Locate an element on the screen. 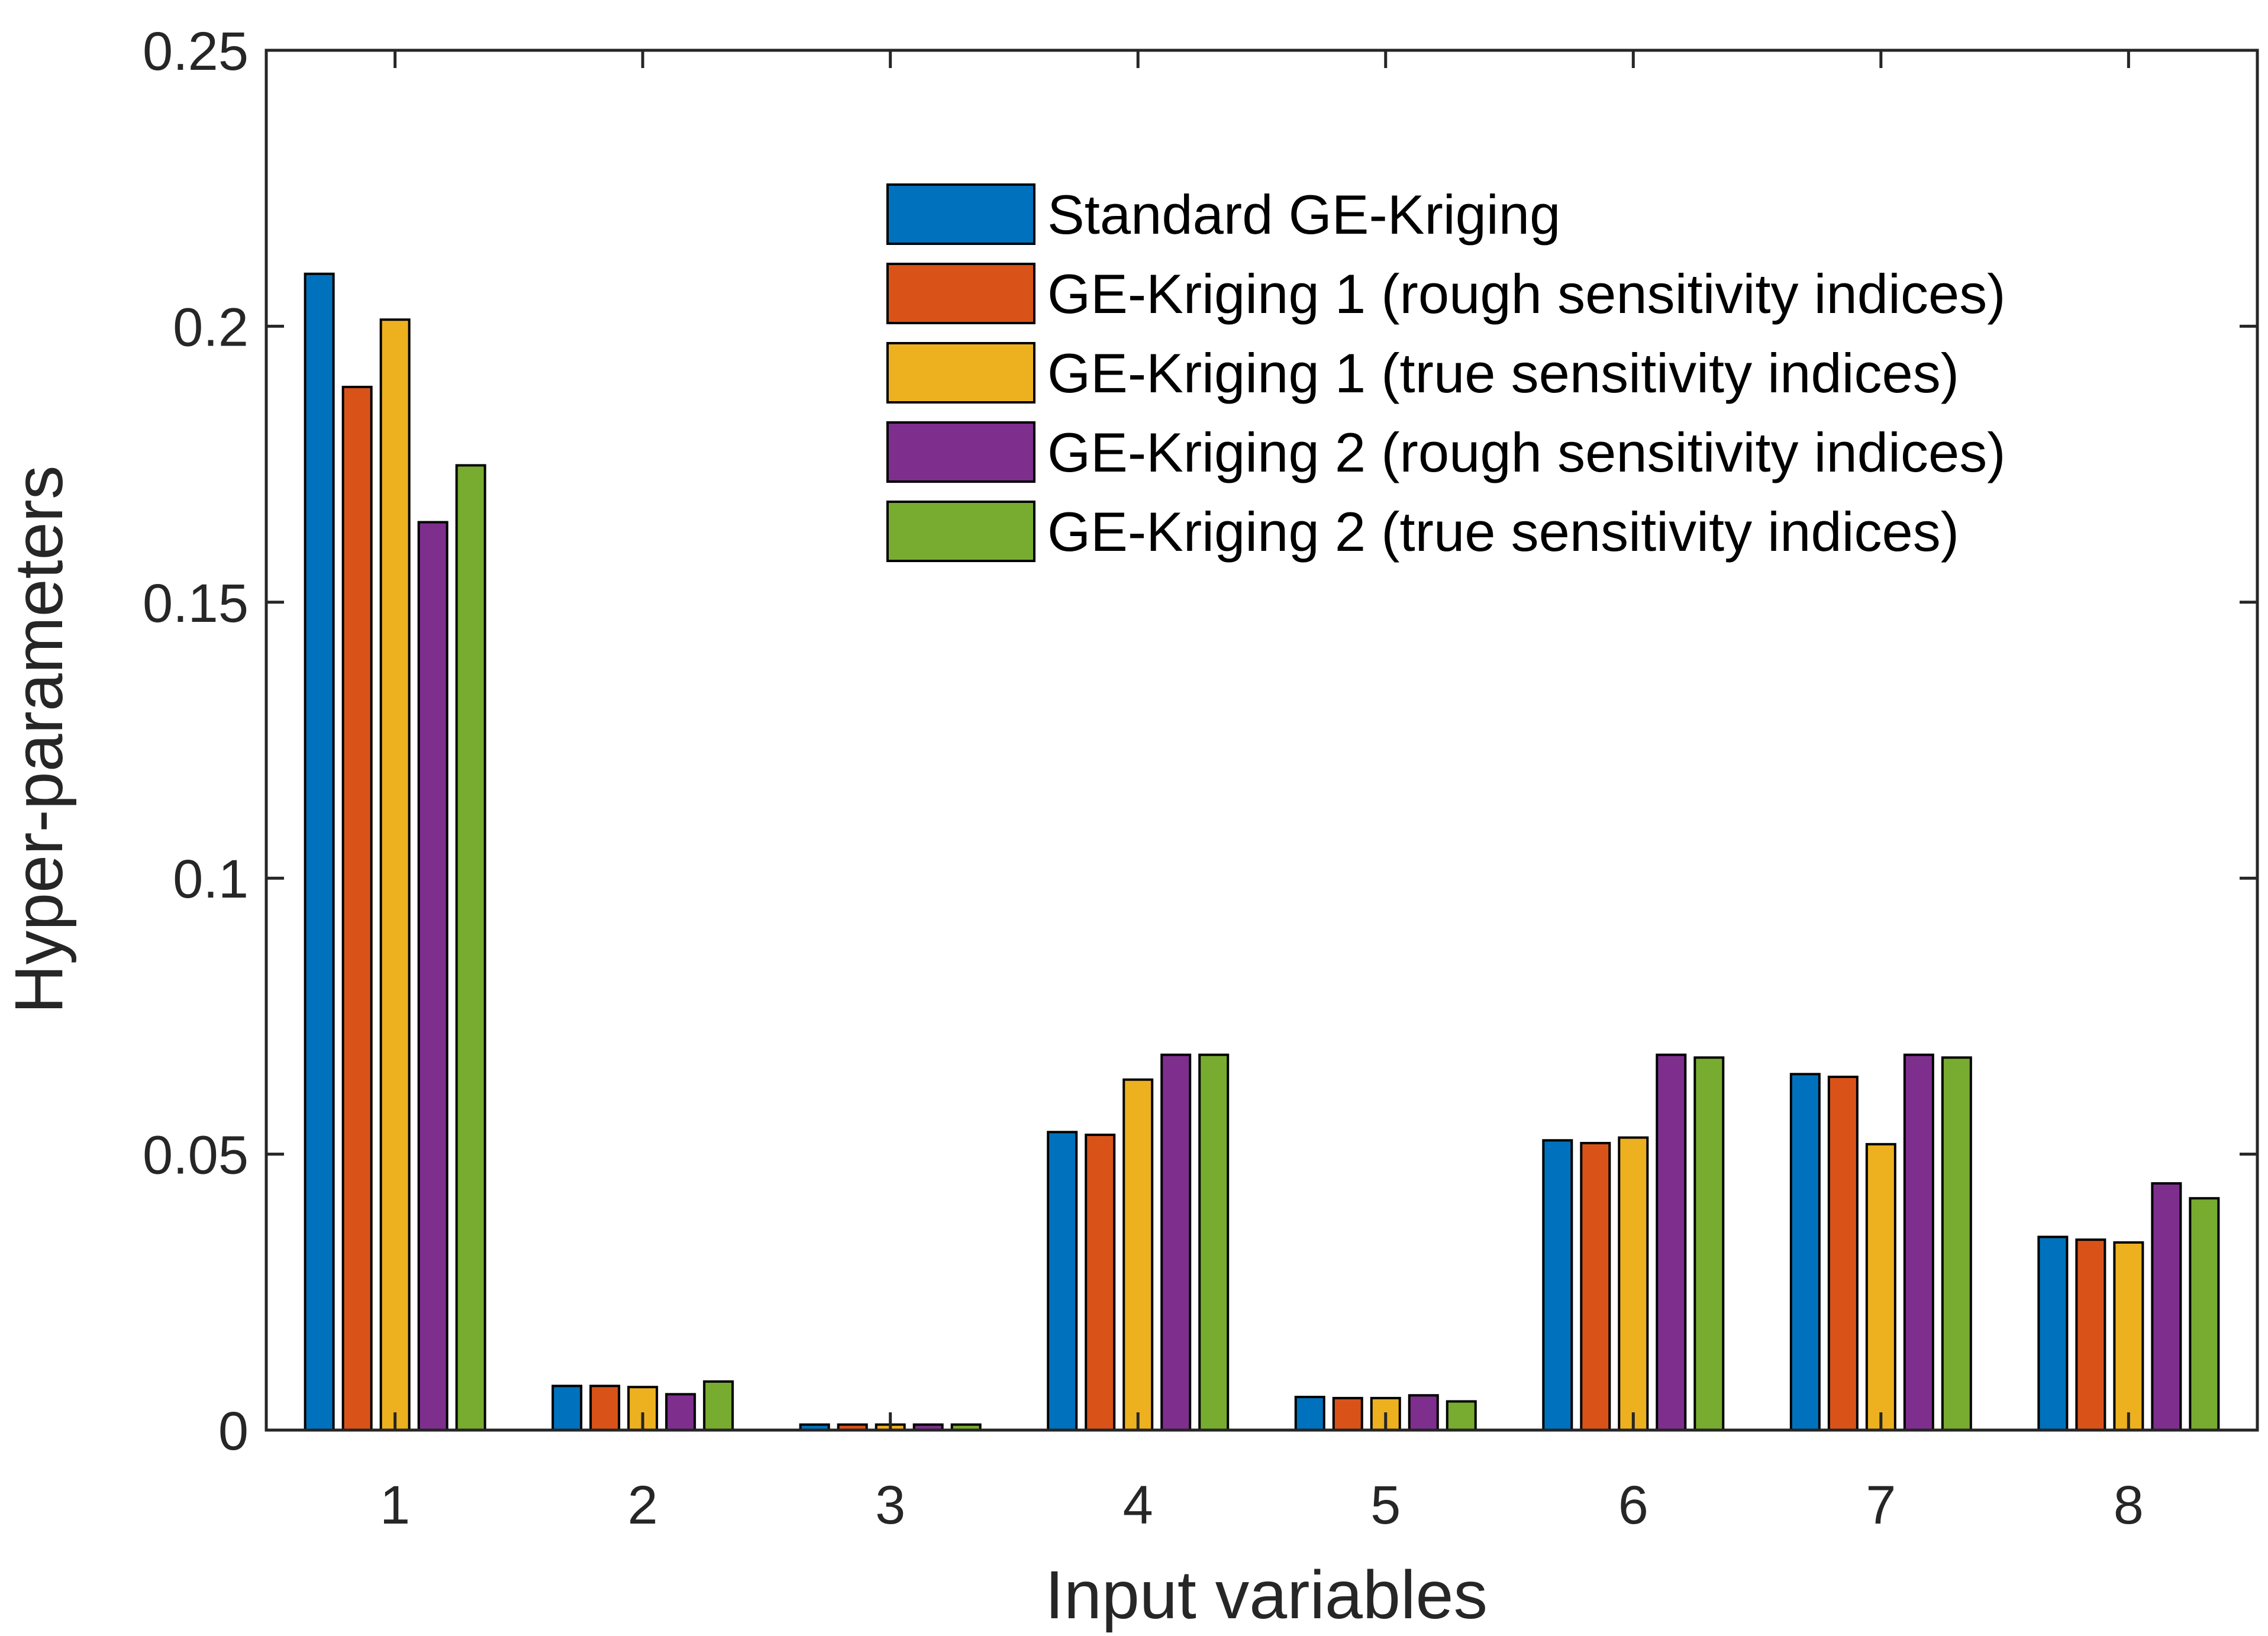 The height and width of the screenshot is (1636, 2268). bar-series2-cat2 is located at coordinates (605, 1408).